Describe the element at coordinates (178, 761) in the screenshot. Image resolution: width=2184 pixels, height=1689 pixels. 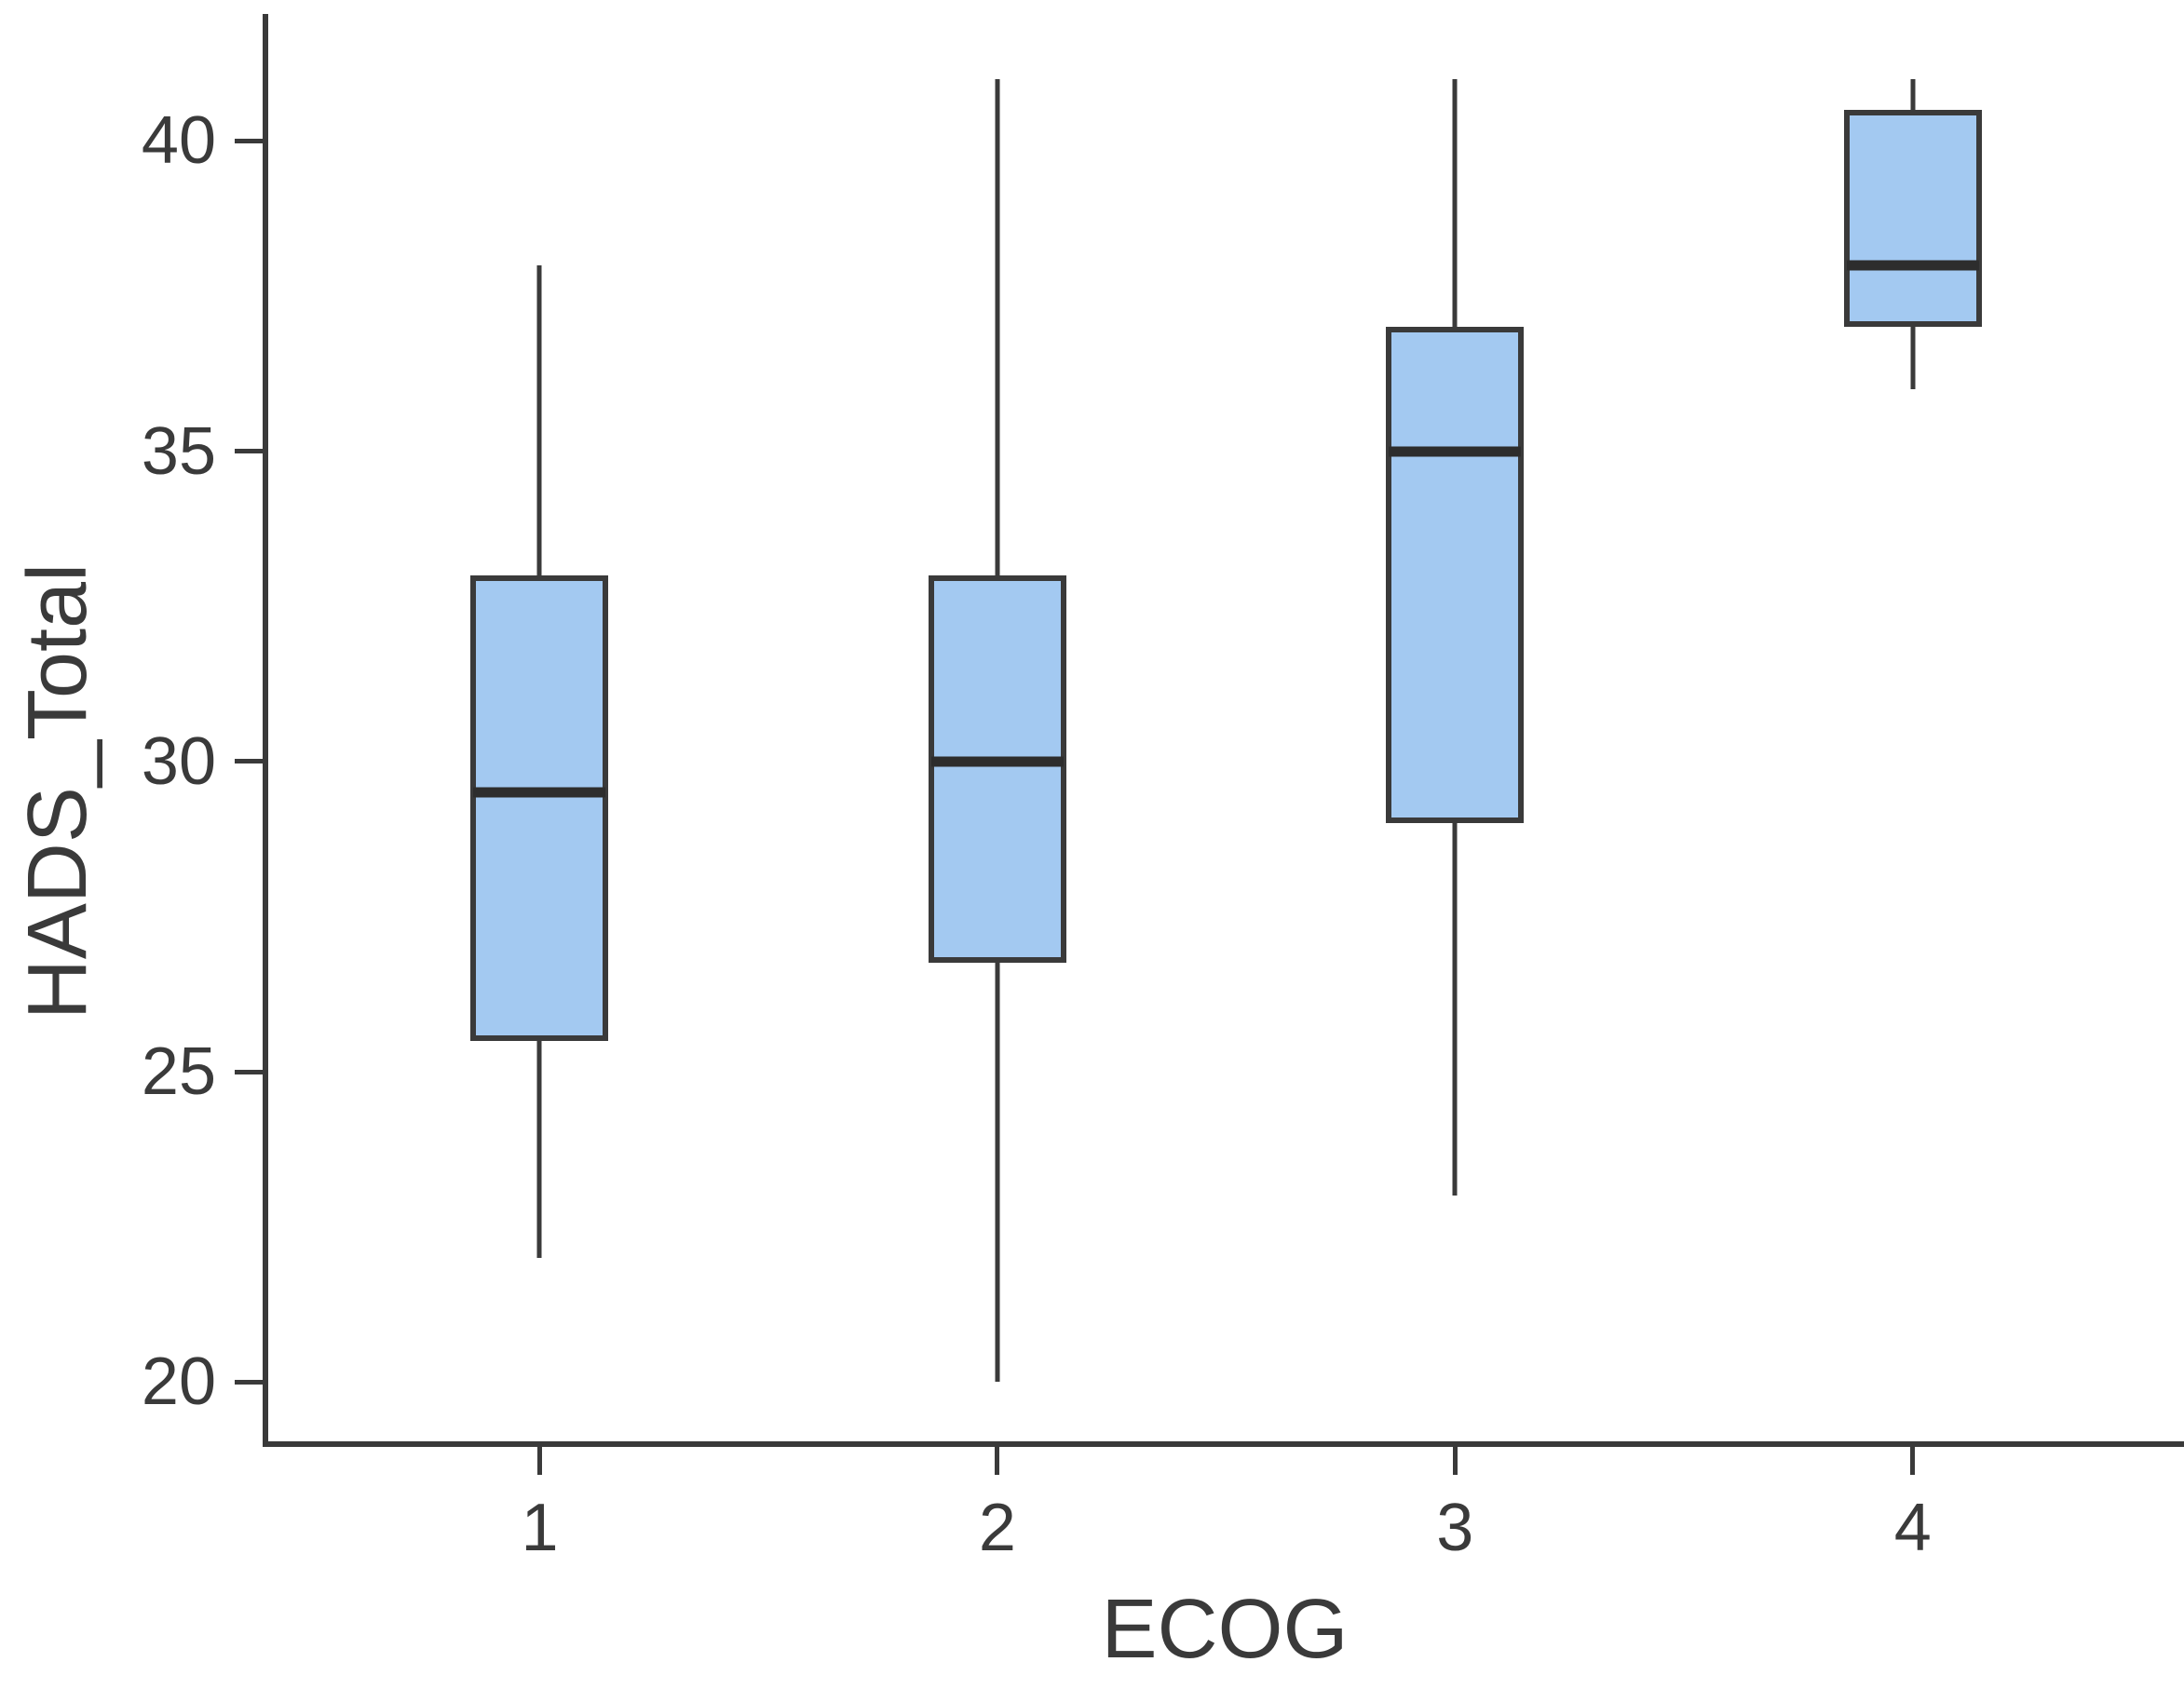
I see `y-tick-label: 30` at that location.